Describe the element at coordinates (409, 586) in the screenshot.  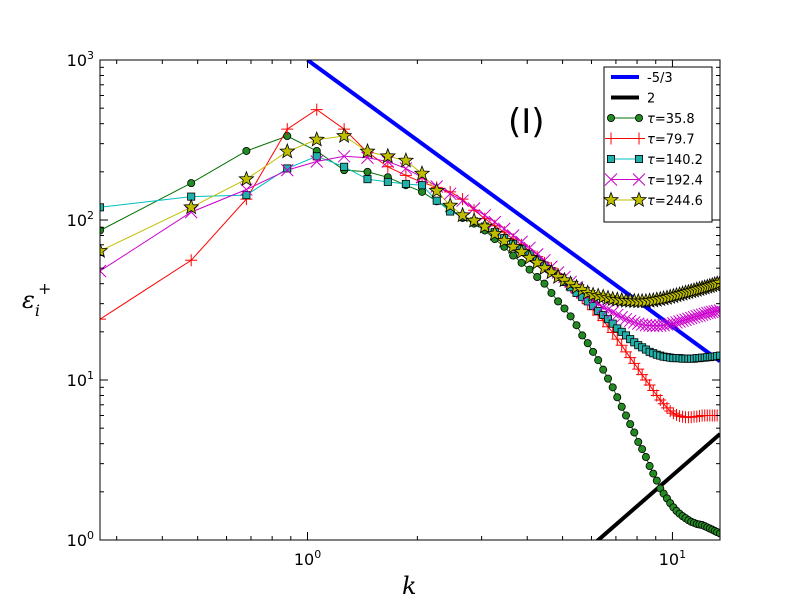
I see `x-axis-label: k` at that location.